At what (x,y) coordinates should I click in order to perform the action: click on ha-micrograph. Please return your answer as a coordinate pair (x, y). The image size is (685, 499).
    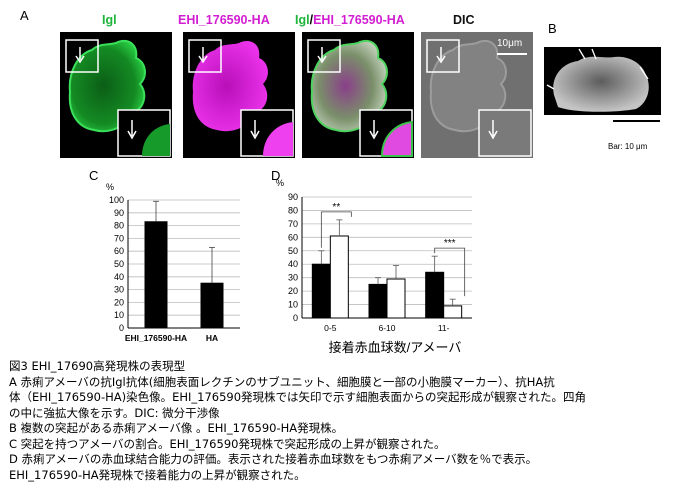
    Looking at the image, I should click on (239, 95).